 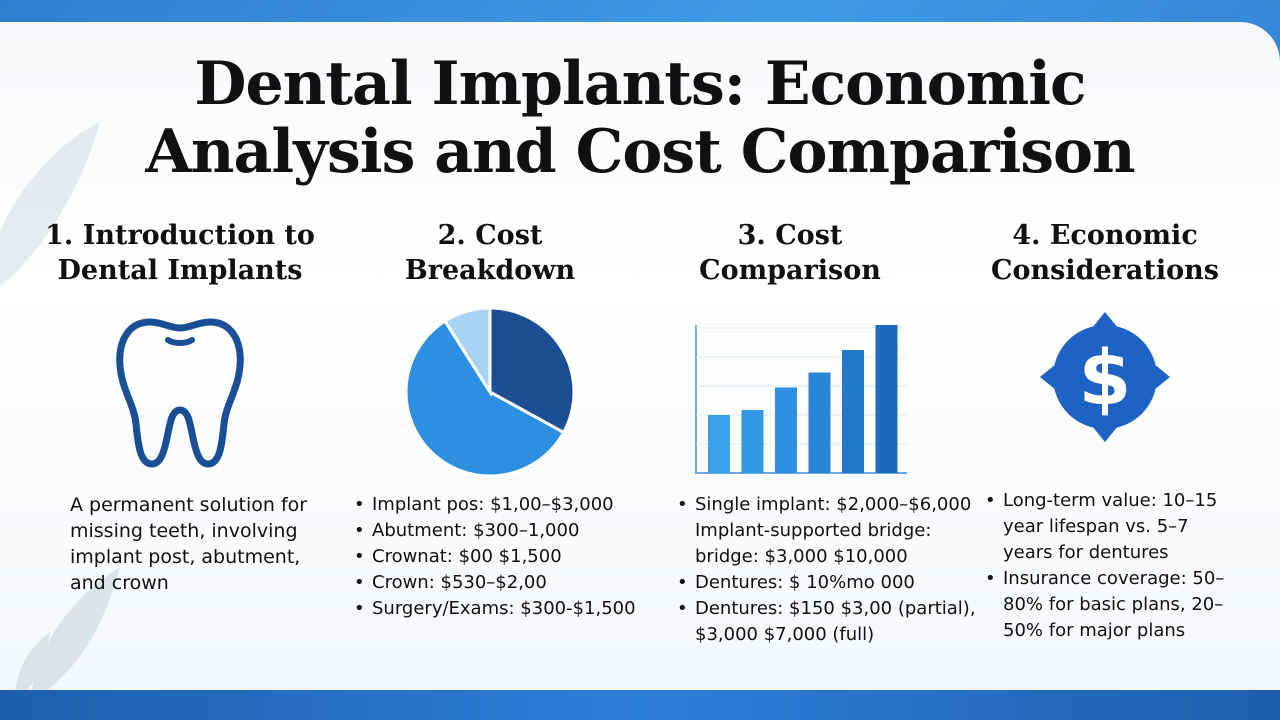 I want to click on list-item: Abutment: $300–1,000, so click(x=502, y=531).